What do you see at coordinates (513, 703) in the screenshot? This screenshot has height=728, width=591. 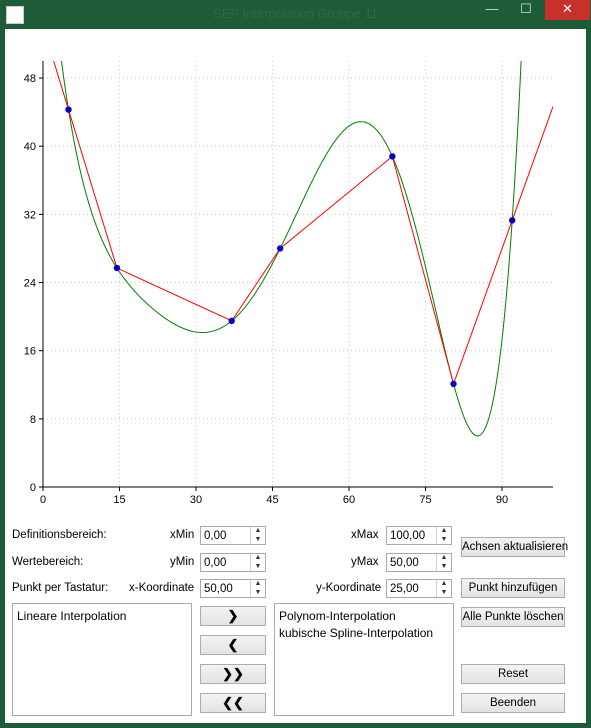 I see `beenden-button: Beenden` at bounding box center [513, 703].